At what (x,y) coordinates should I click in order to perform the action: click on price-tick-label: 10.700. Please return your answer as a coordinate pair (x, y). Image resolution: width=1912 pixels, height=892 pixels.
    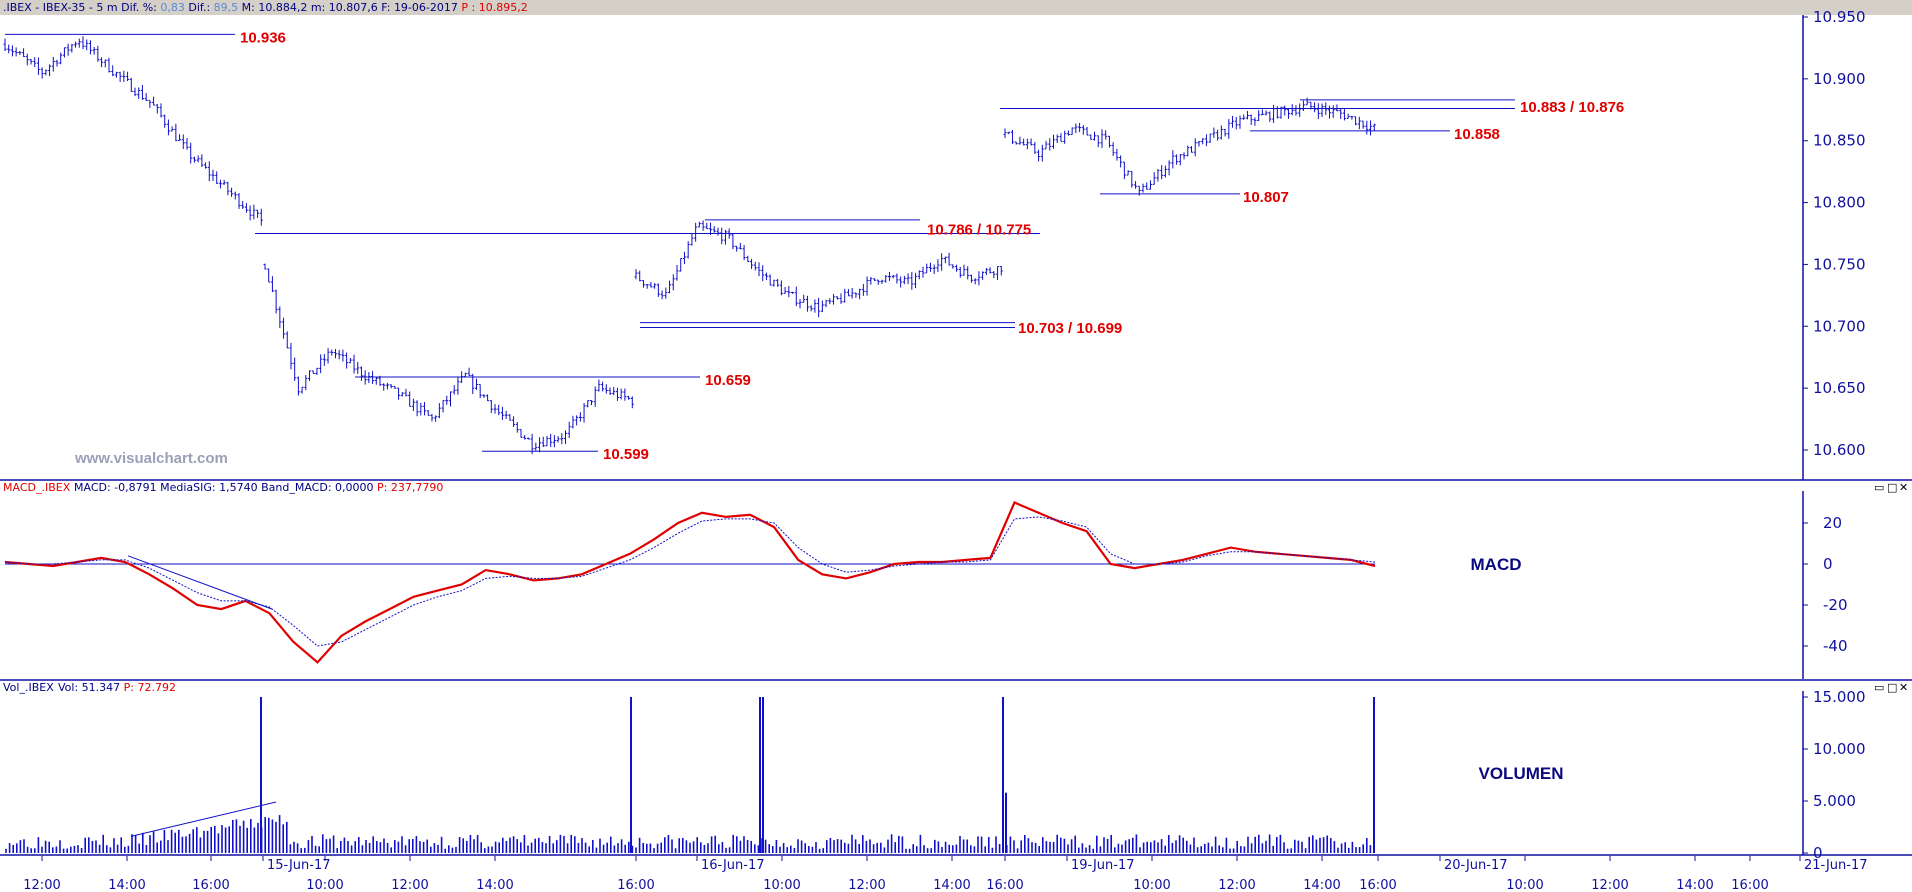
    Looking at the image, I should click on (1839, 326).